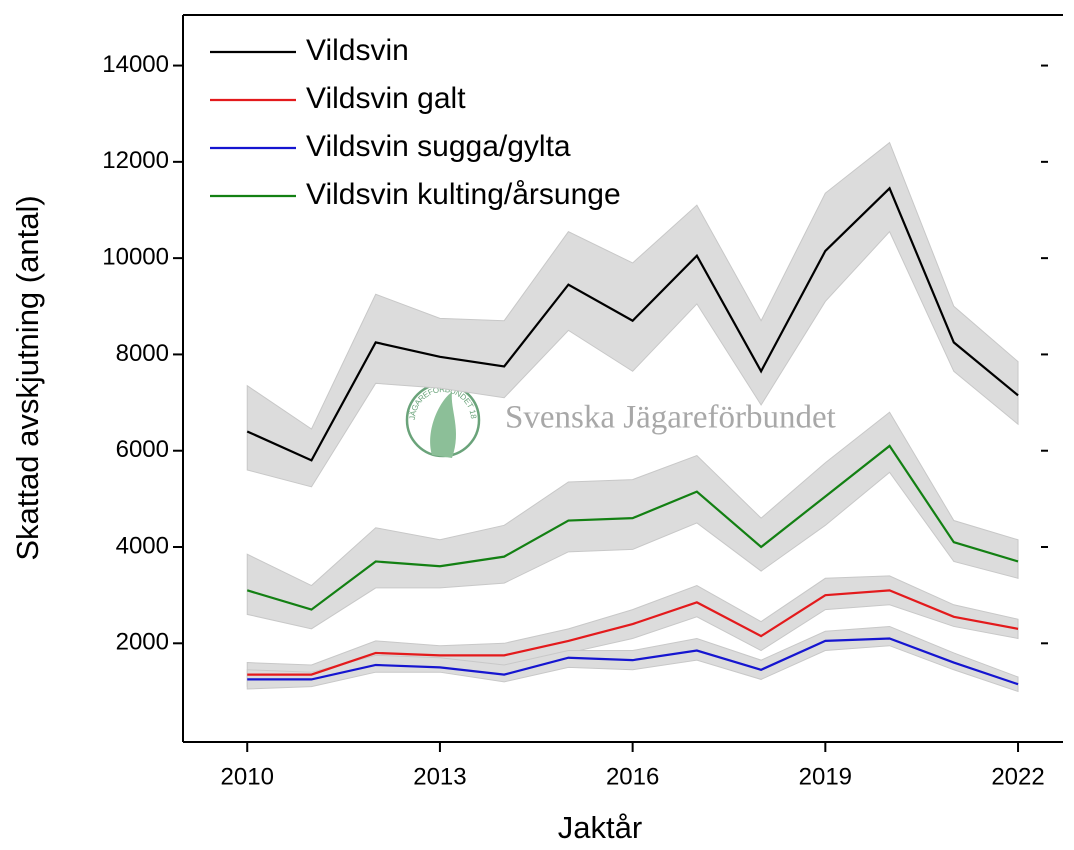  I want to click on y-tick-label: 14000, so click(135, 64).